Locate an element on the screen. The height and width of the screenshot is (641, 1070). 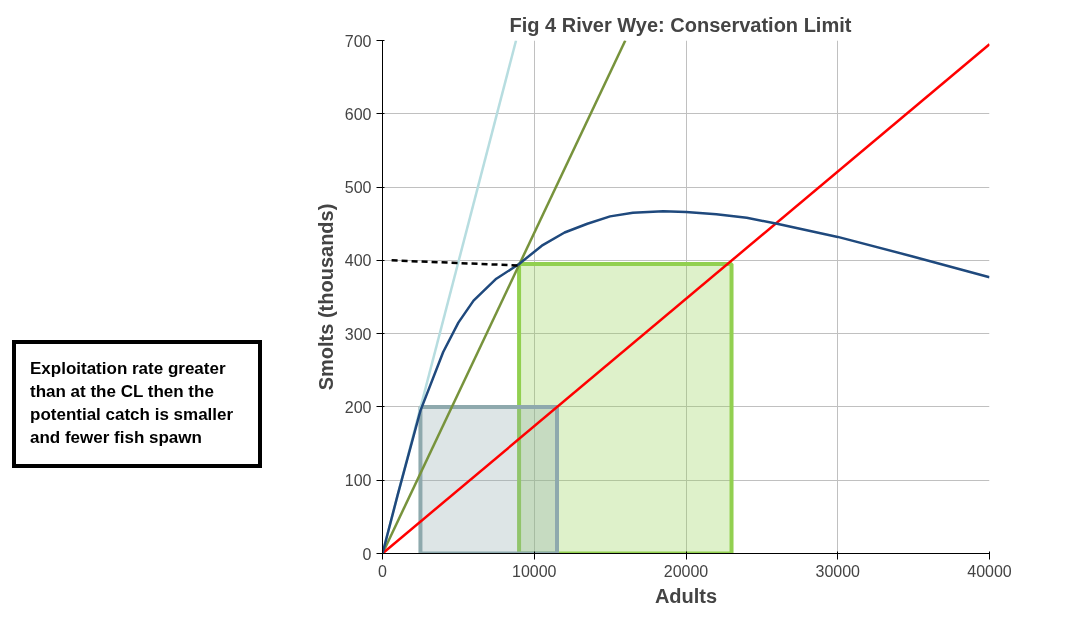
y-tick-label: 0 is located at coordinates (367, 554).